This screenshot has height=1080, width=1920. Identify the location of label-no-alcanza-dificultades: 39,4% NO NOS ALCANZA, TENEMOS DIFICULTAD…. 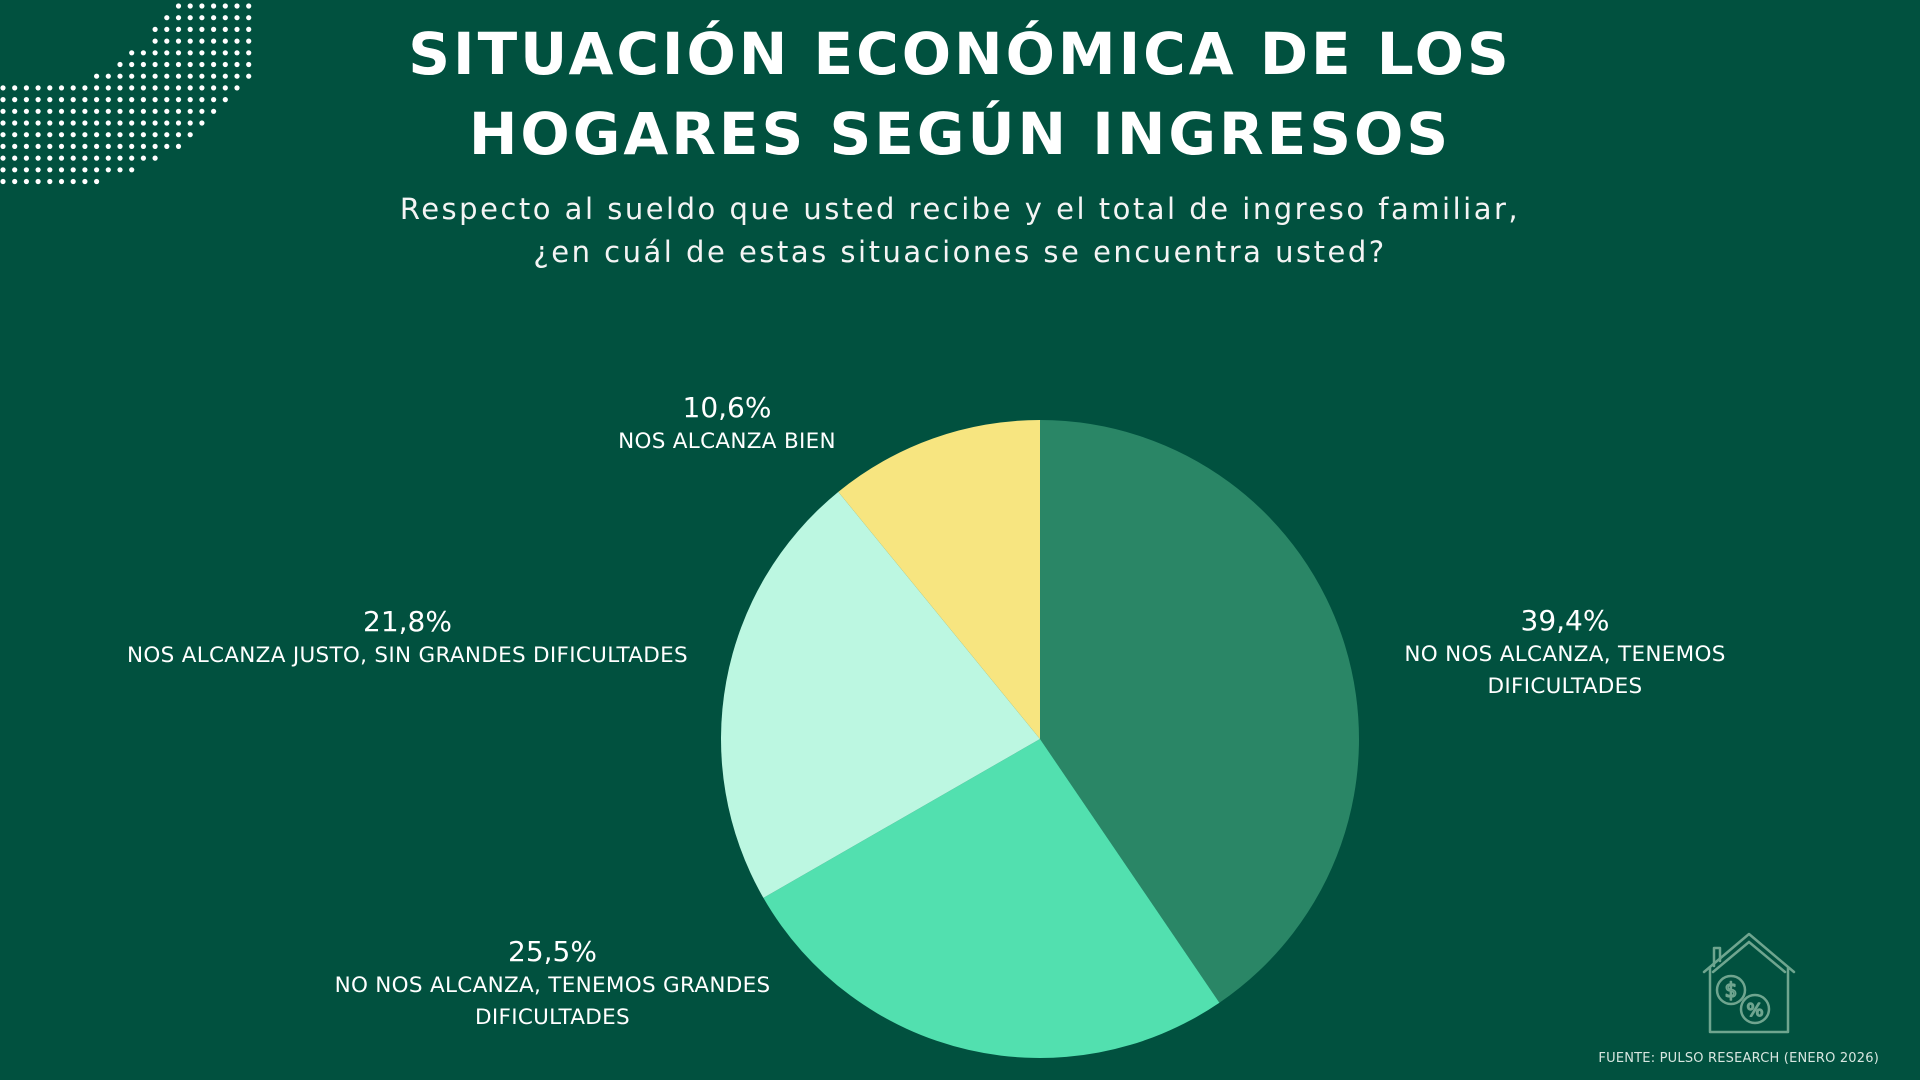
(1565, 653).